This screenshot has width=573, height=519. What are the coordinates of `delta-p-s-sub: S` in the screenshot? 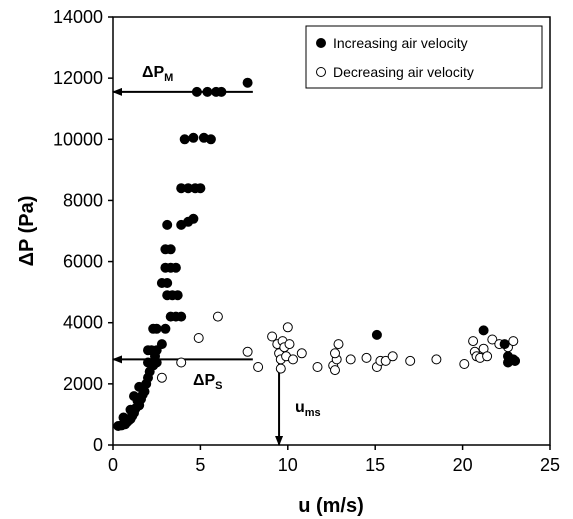 It's located at (218, 386).